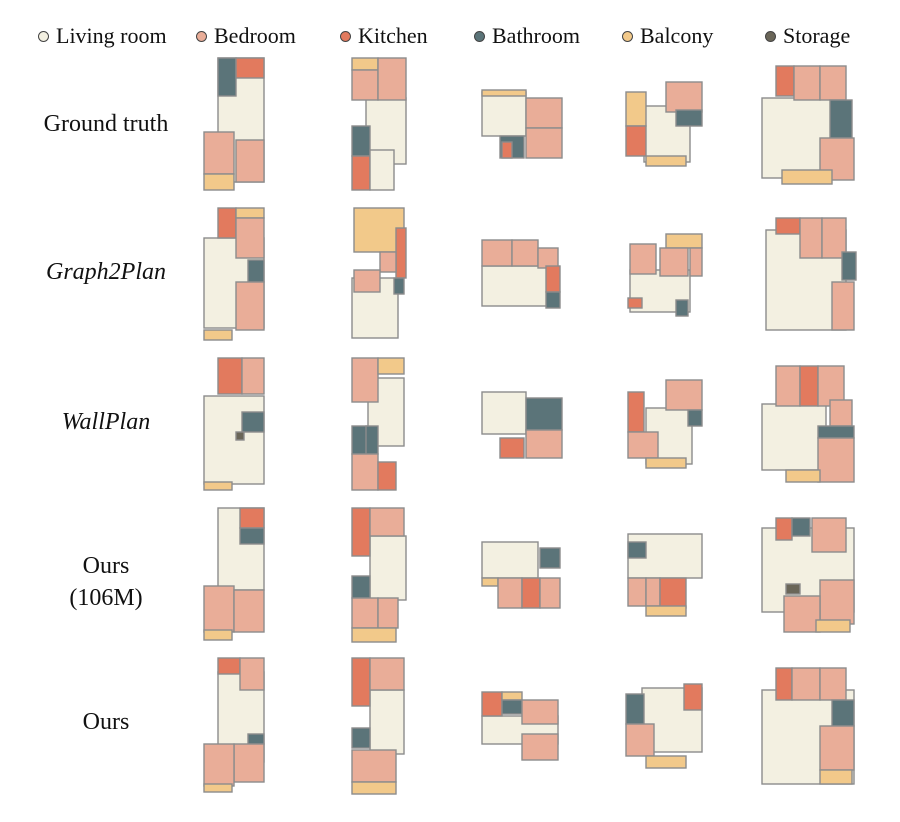 This screenshot has width=900, height=822. Describe the element at coordinates (106, 124) in the screenshot. I see `row-label-ground-truth: Ground truth` at that location.